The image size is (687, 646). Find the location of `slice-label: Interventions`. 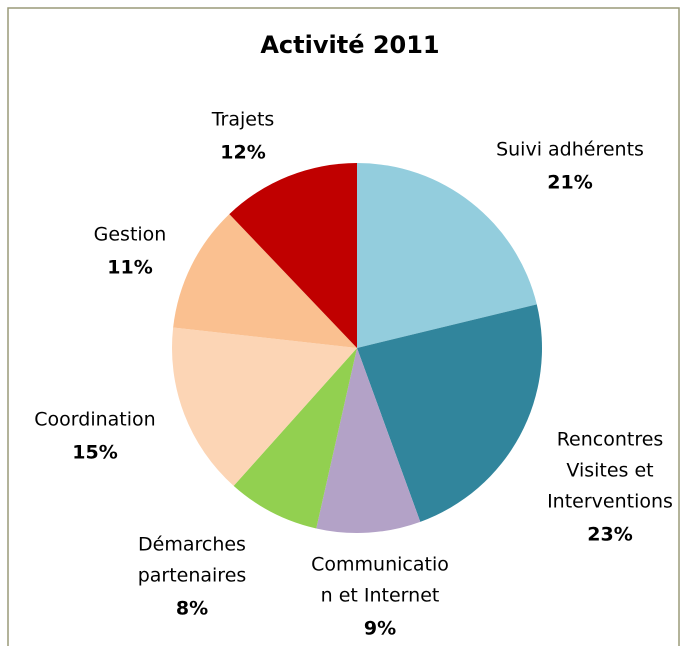

slice-label: Interventions is located at coordinates (610, 502).